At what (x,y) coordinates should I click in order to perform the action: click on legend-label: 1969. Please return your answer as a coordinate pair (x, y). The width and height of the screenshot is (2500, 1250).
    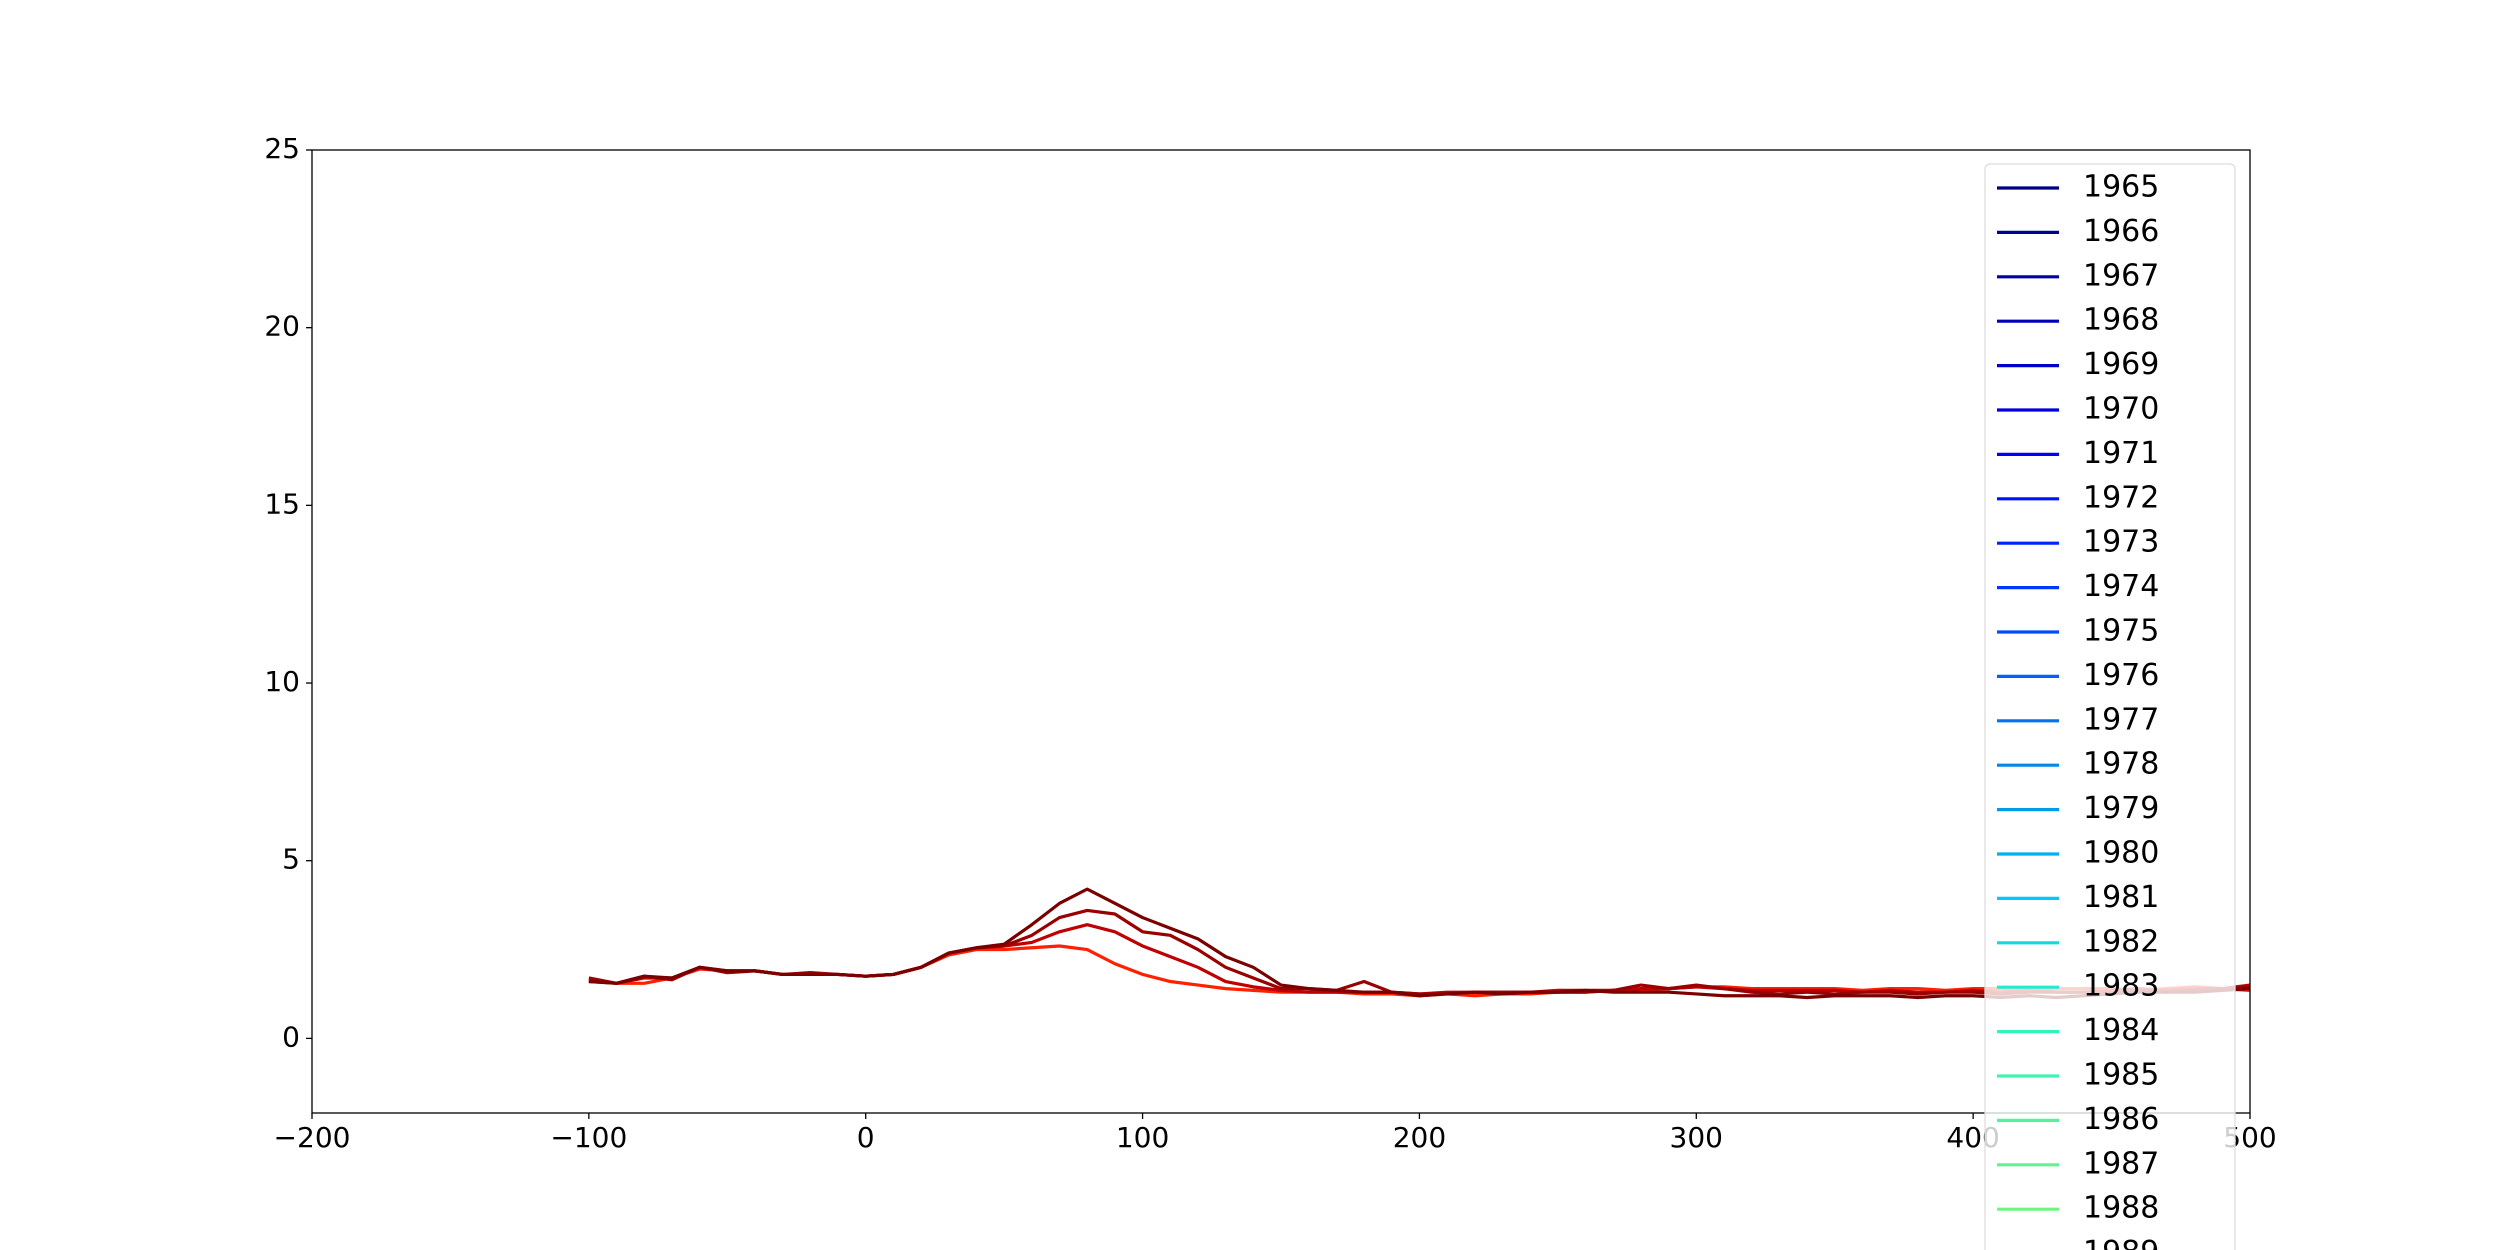
    Looking at the image, I should click on (2121, 364).